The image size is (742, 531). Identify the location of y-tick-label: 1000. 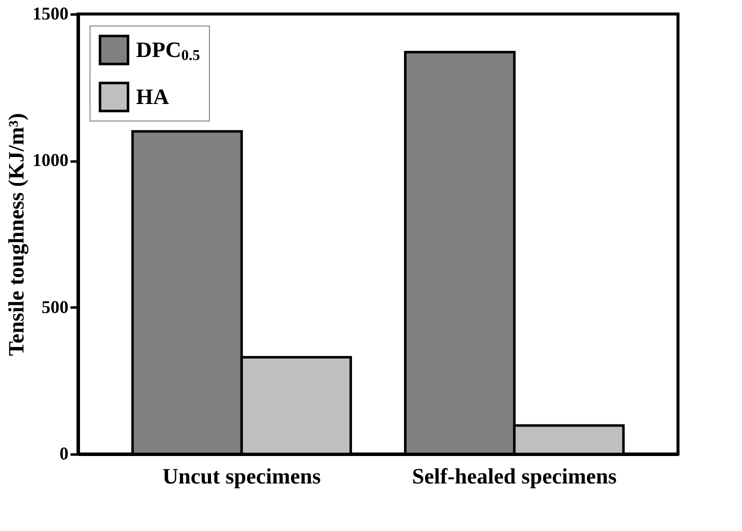
(50, 160).